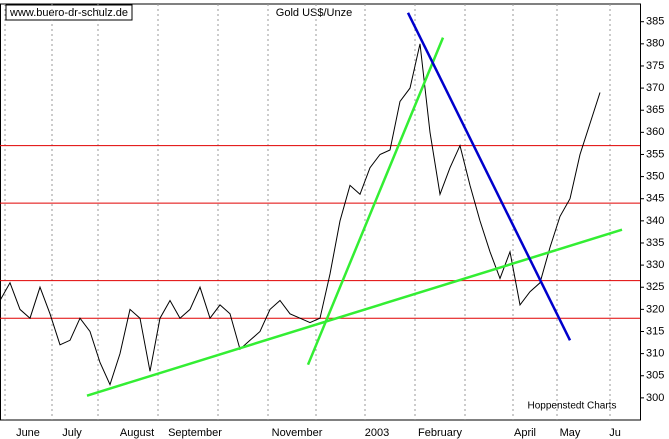 This screenshot has height=439, width=669. Describe the element at coordinates (195, 433) in the screenshot. I see `x-tick-label: September` at that location.